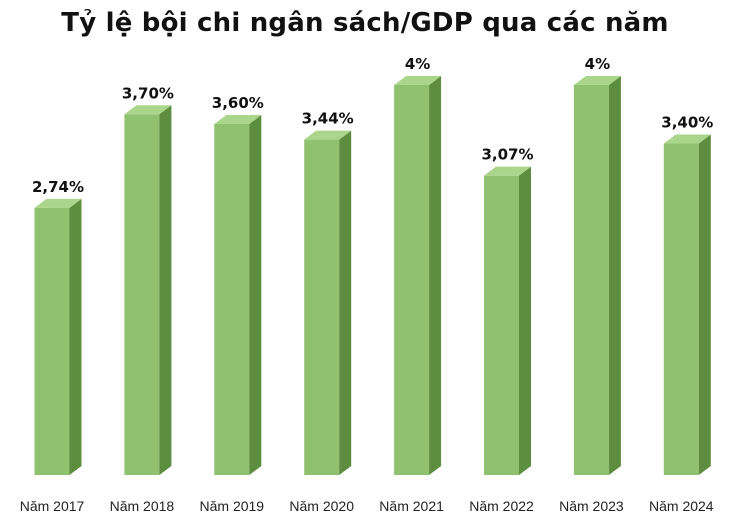  What do you see at coordinates (411, 506) in the screenshot?
I see `category-label-5: Năm 2021` at bounding box center [411, 506].